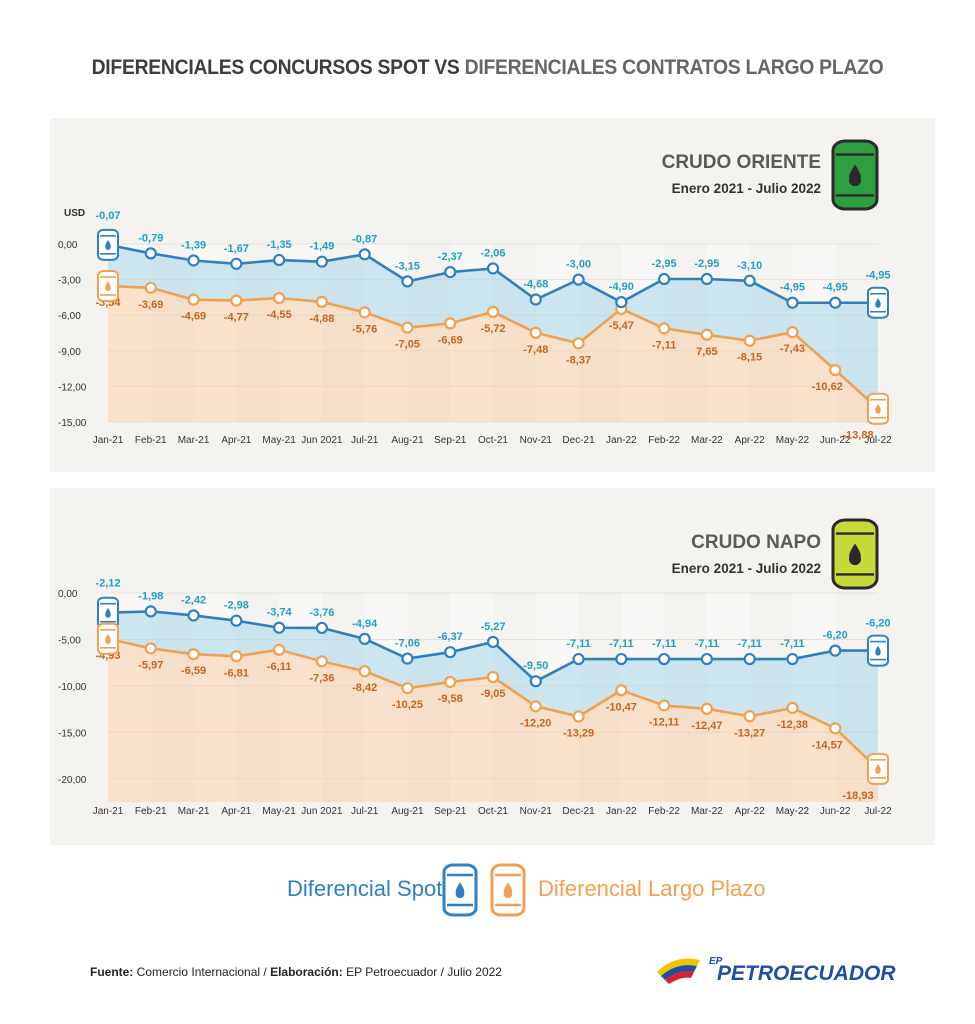  Describe the element at coordinates (193, 600) in the screenshot. I see `spot-data-label: -2,42` at that location.